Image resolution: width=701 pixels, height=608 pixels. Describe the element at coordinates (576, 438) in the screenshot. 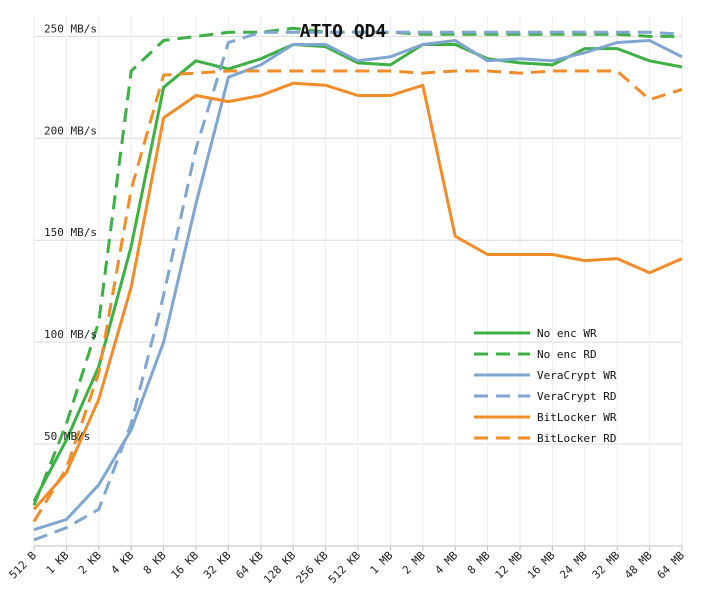

I see `legend-label: BitLocker RD` at that location.